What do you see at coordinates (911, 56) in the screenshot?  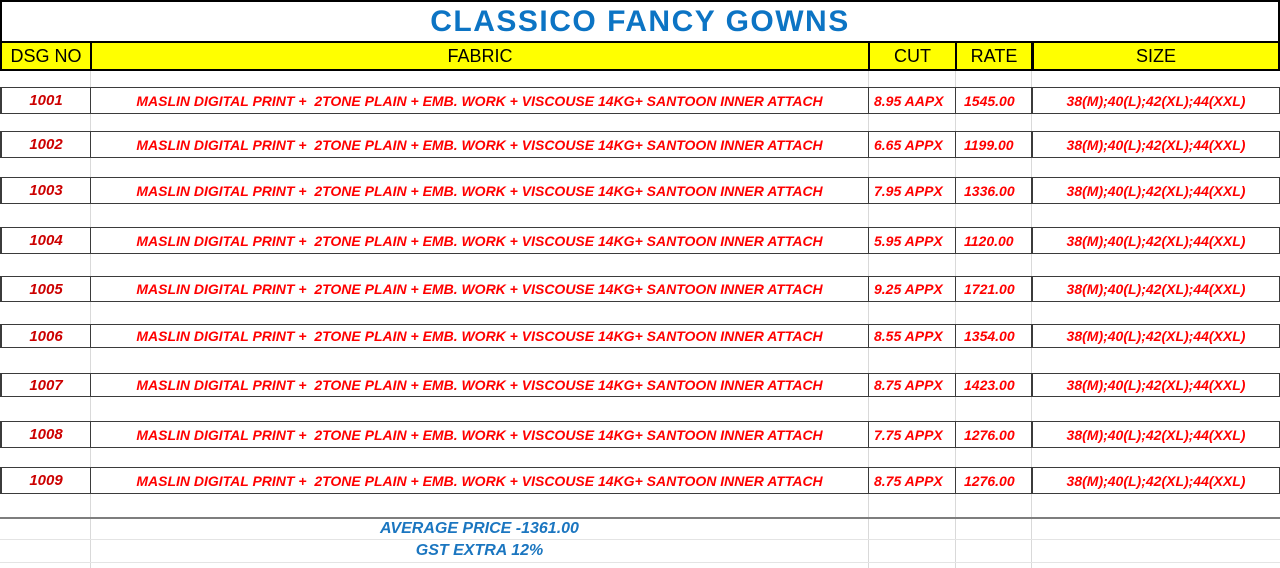 I see `column-header-cut: CUT` at bounding box center [911, 56].